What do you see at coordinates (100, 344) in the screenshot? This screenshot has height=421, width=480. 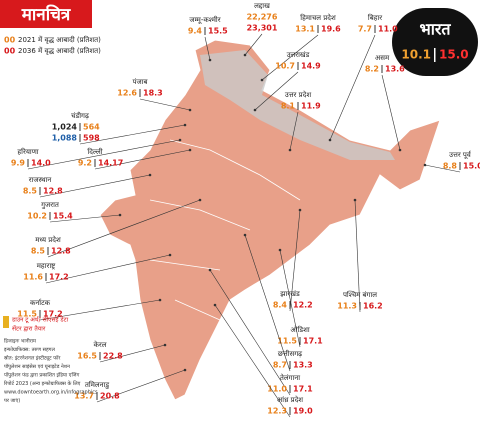 I see `region-name: केरल` at bounding box center [100, 344].